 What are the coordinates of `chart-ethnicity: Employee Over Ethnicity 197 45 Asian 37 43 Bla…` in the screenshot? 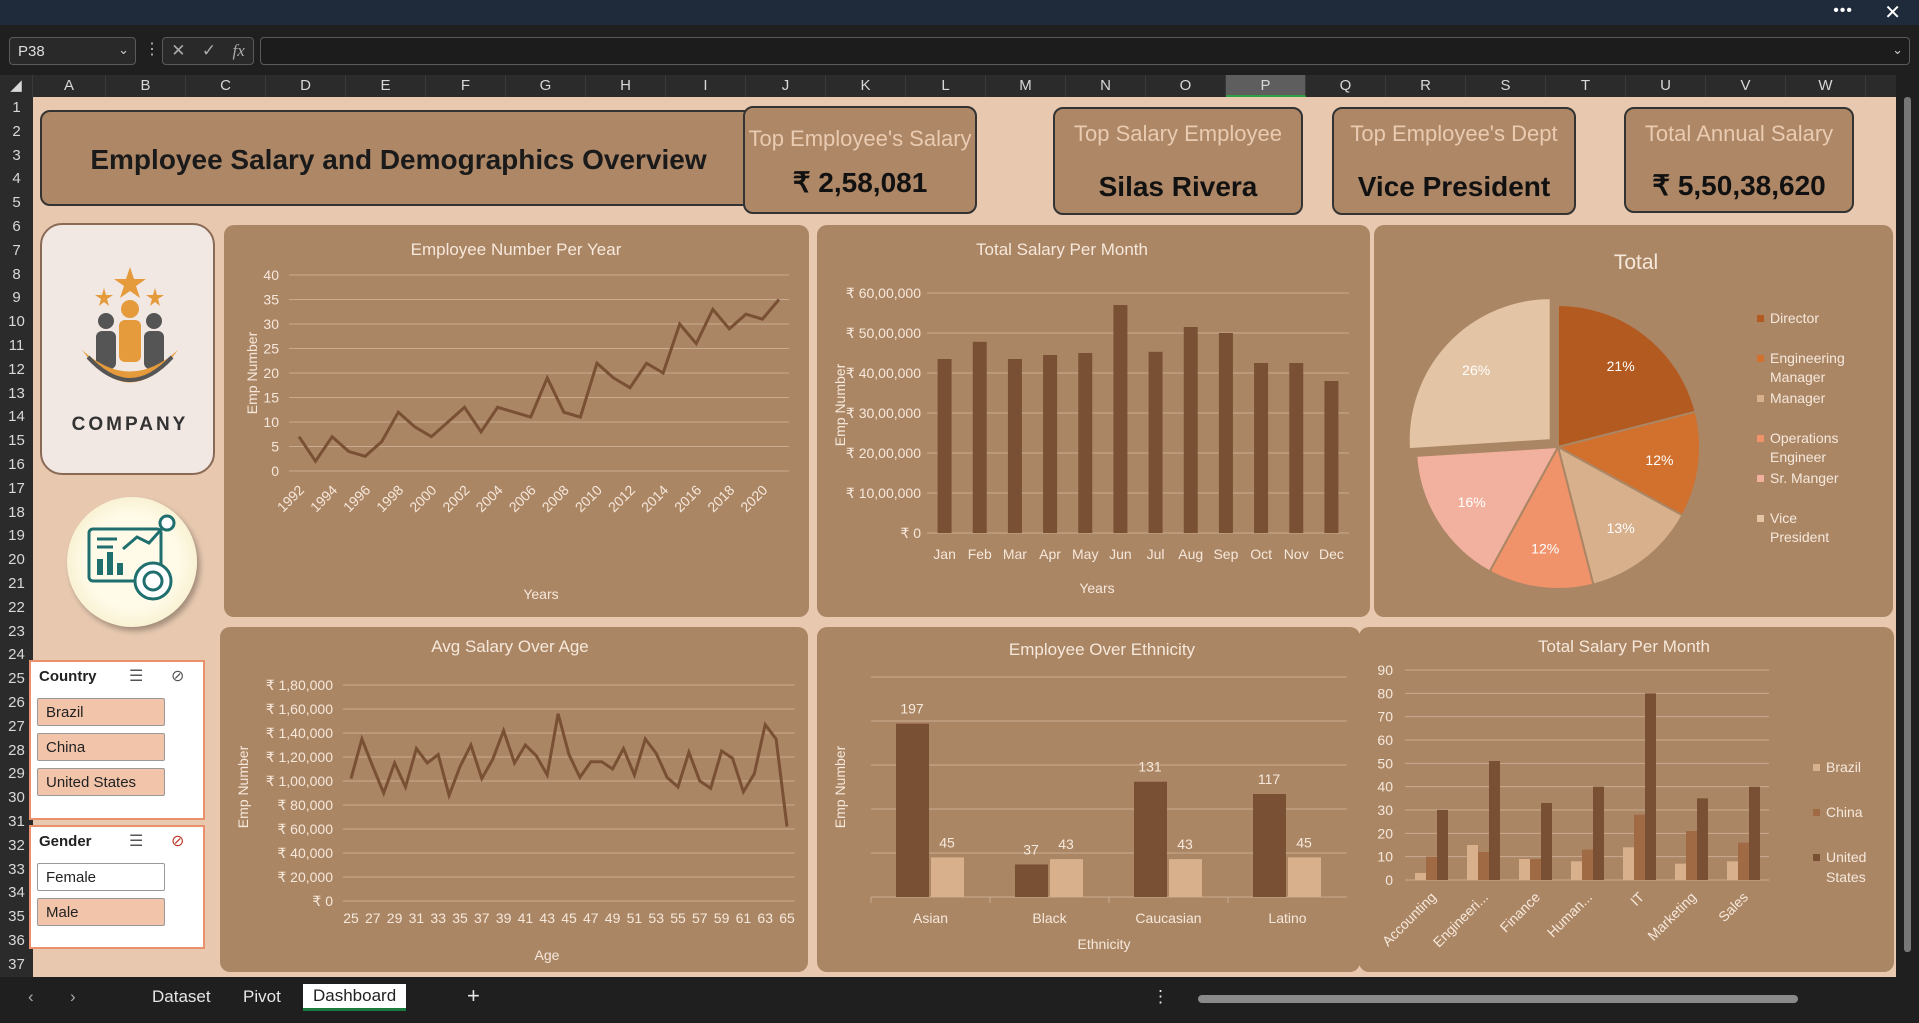 It's located at (1088, 799).